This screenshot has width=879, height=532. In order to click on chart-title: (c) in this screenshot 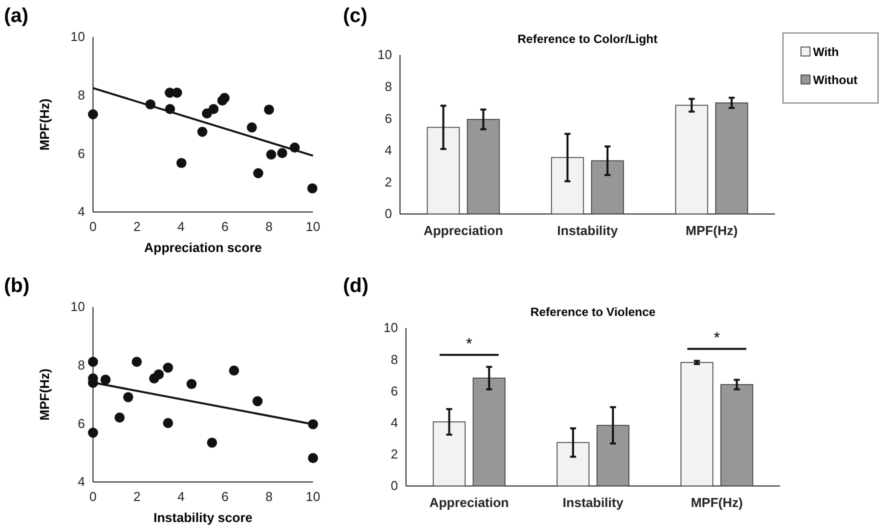, I will do `click(355, 16)`.